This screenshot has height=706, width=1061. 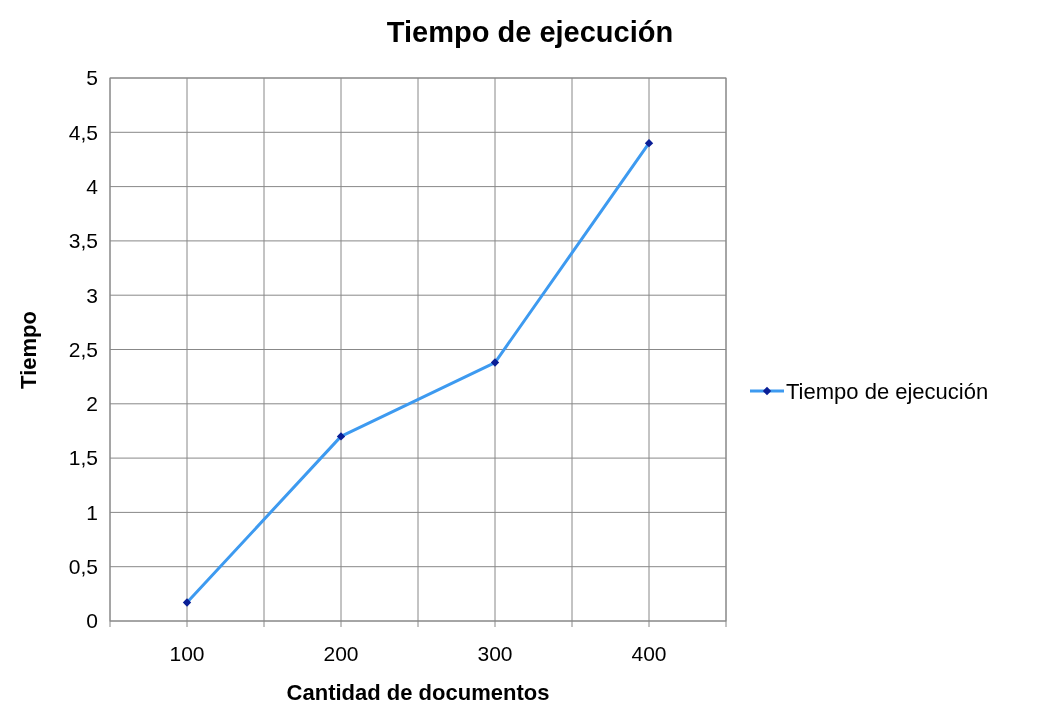 What do you see at coordinates (92, 404) in the screenshot?
I see `y-tick-label: 2` at bounding box center [92, 404].